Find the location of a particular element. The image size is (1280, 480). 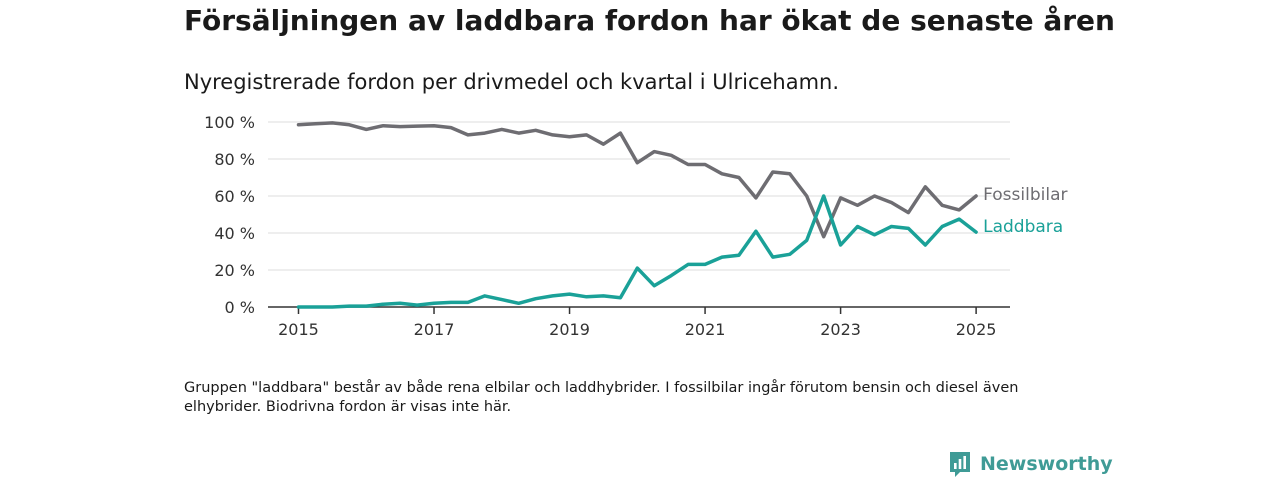

x-tick-label: 2019 is located at coordinates (569, 329).